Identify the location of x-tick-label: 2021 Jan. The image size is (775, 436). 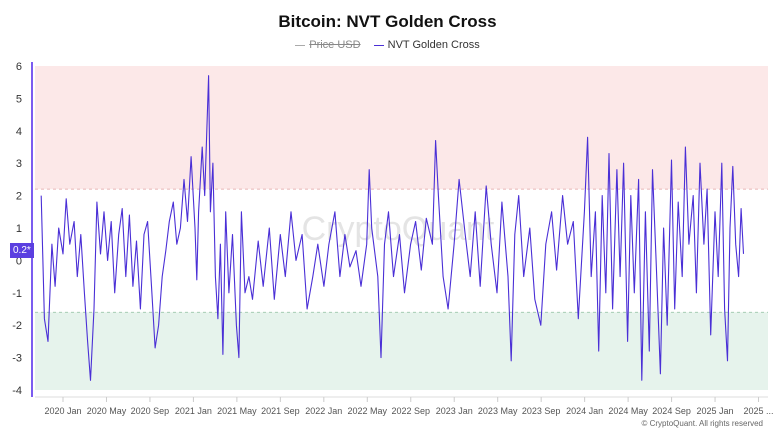
(193, 411).